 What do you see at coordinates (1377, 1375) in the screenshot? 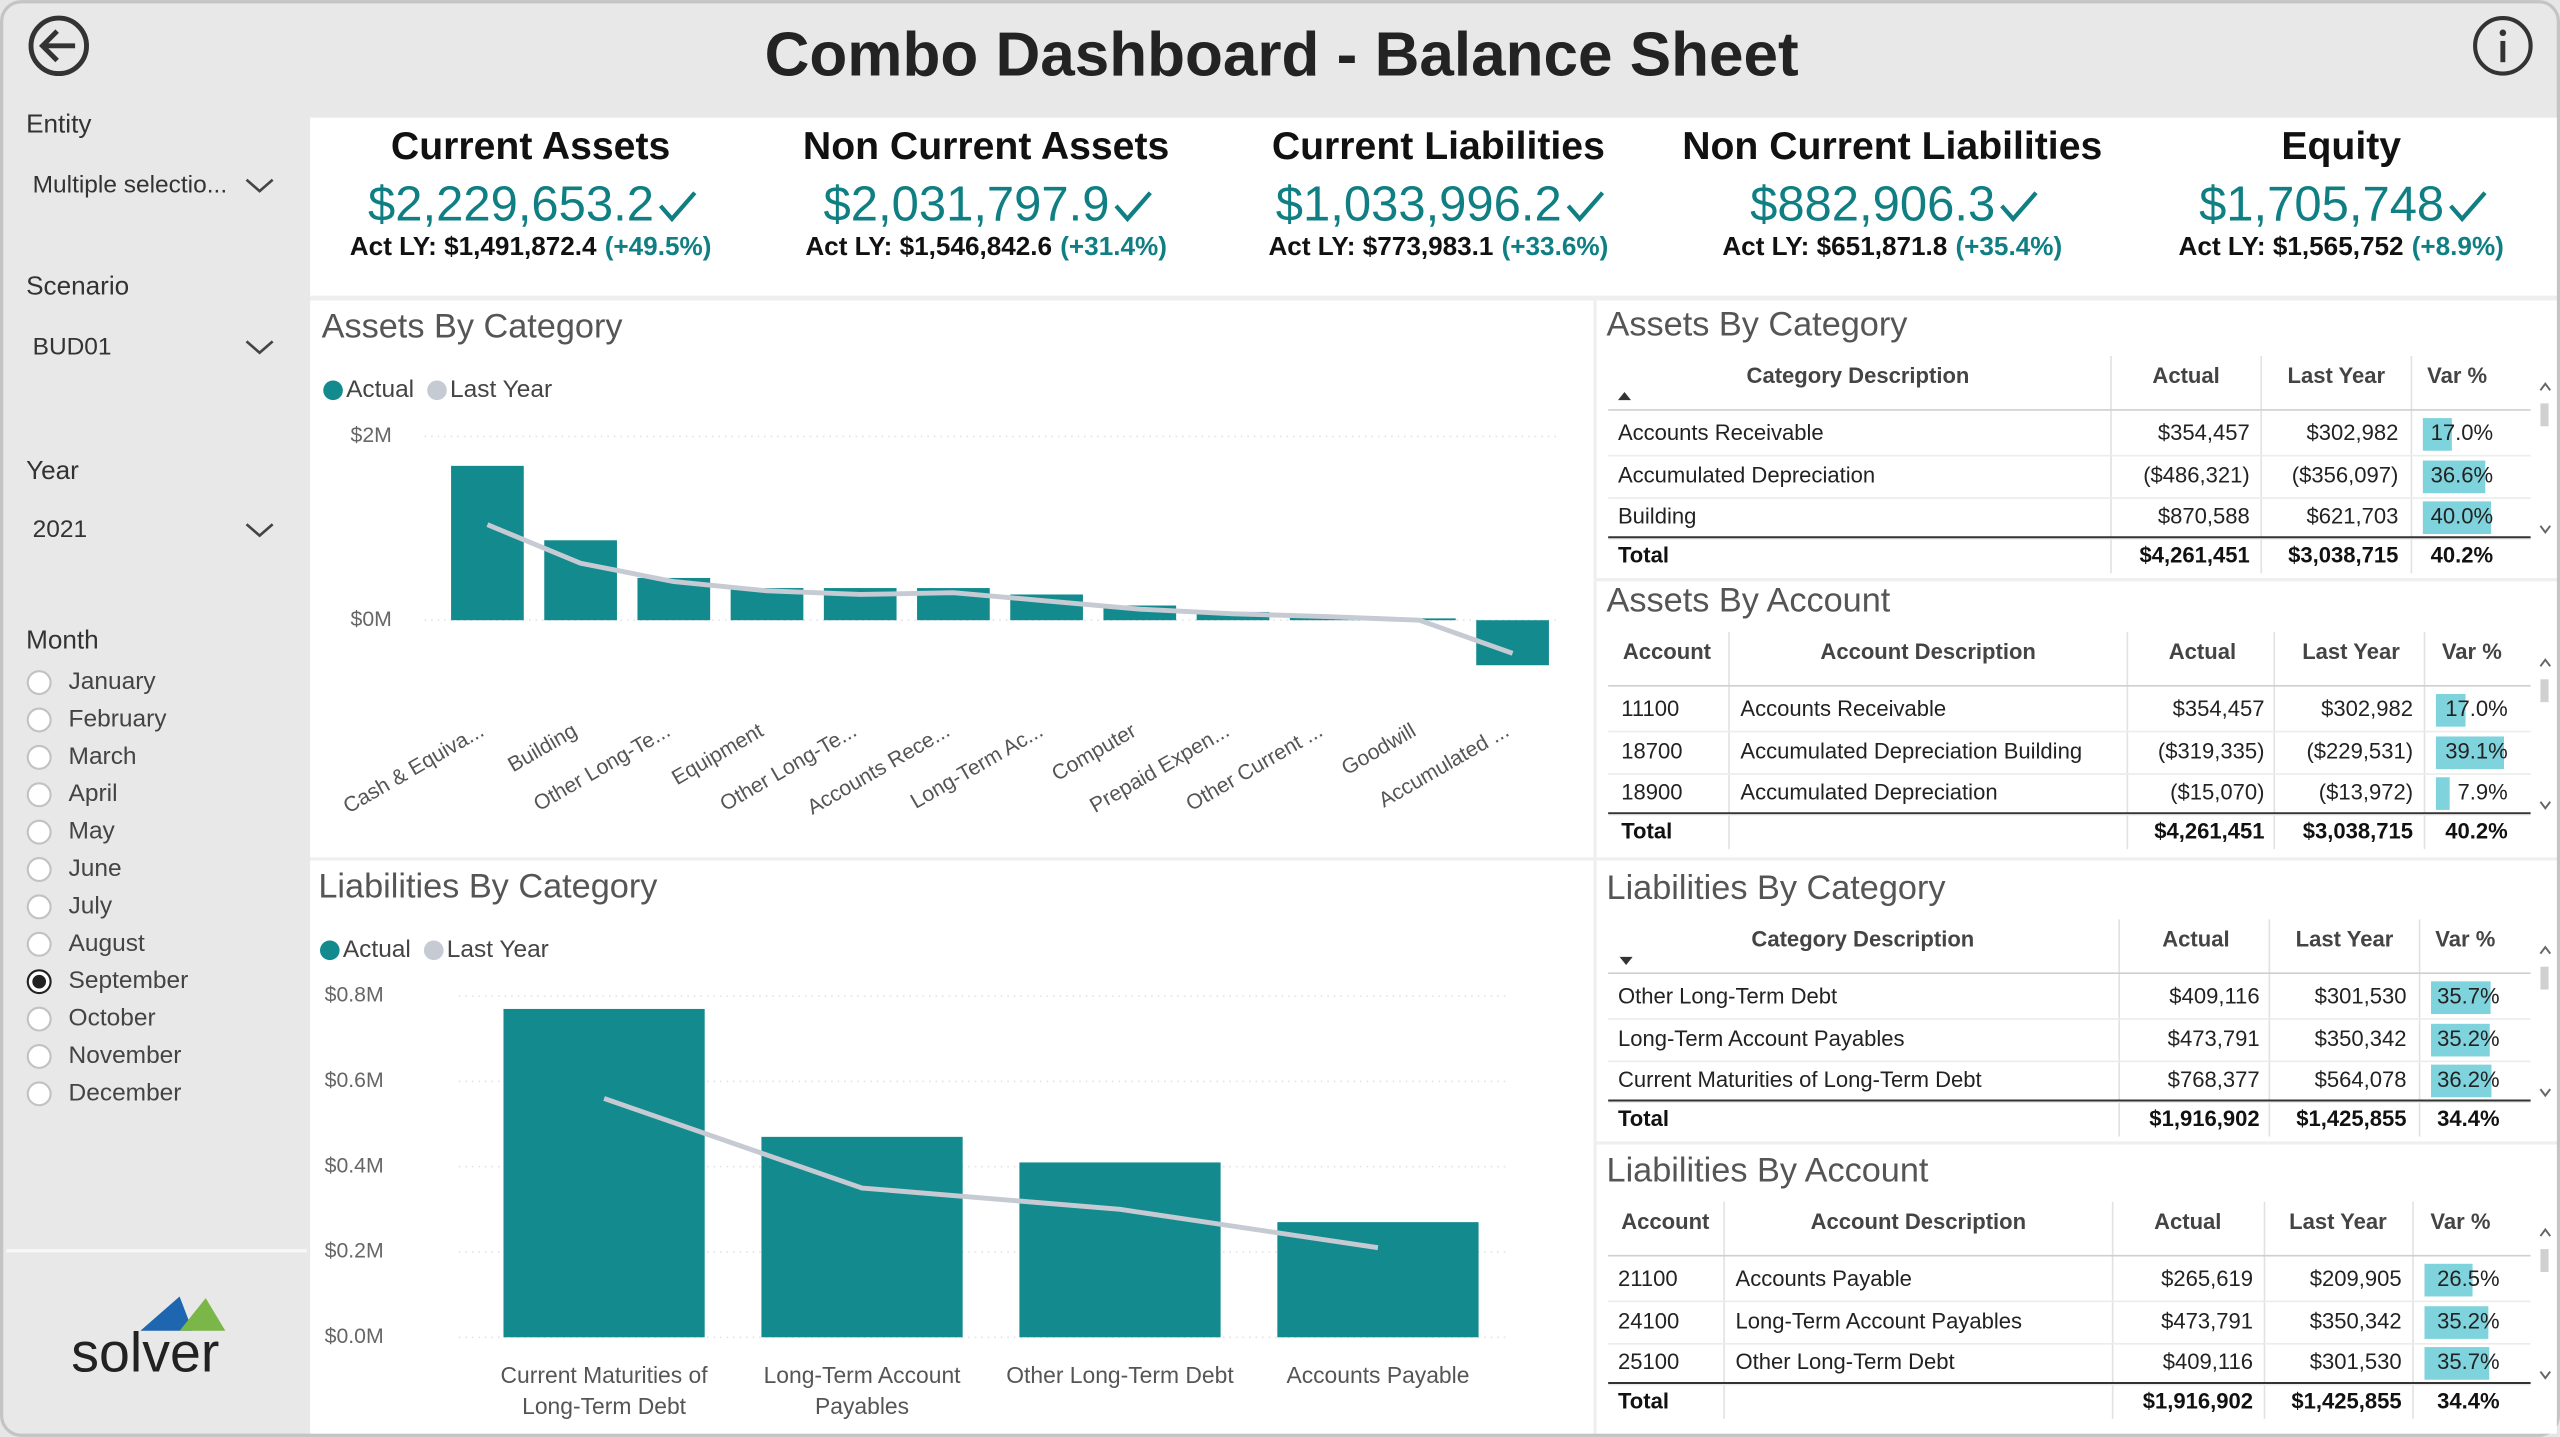
I see `x-tick-label-box: Accounts Payable` at bounding box center [1377, 1375].